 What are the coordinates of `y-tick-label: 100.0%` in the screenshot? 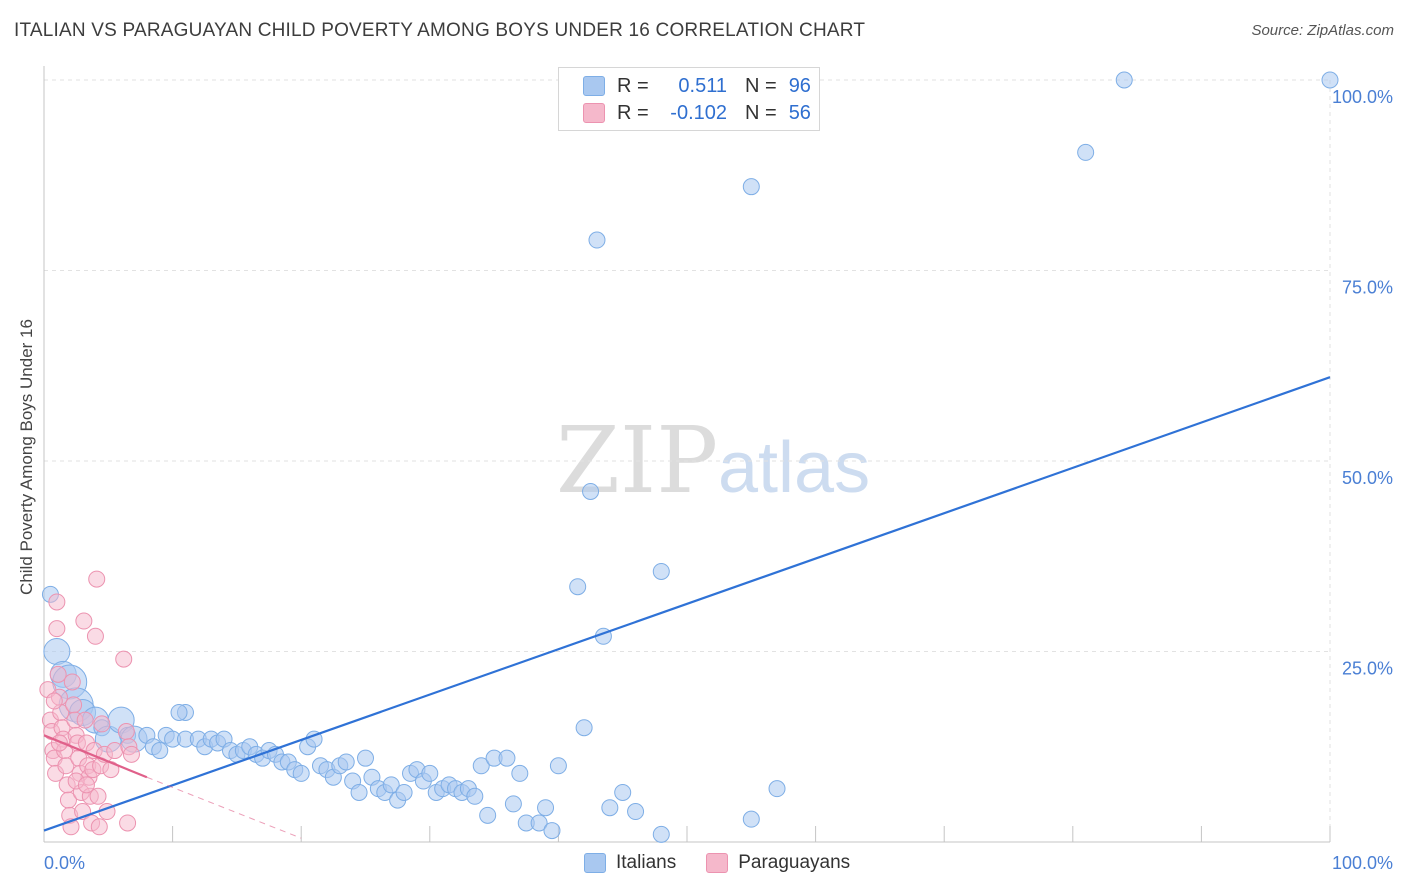 It's located at (1362, 97).